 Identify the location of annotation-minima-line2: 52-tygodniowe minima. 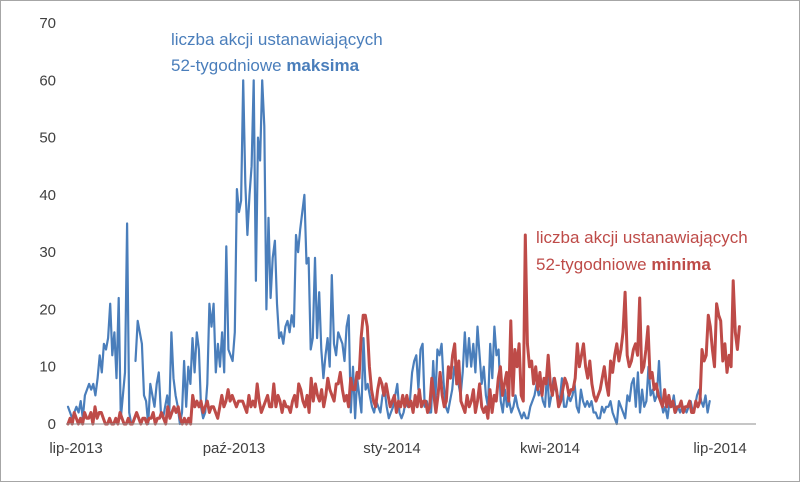
(623, 264).